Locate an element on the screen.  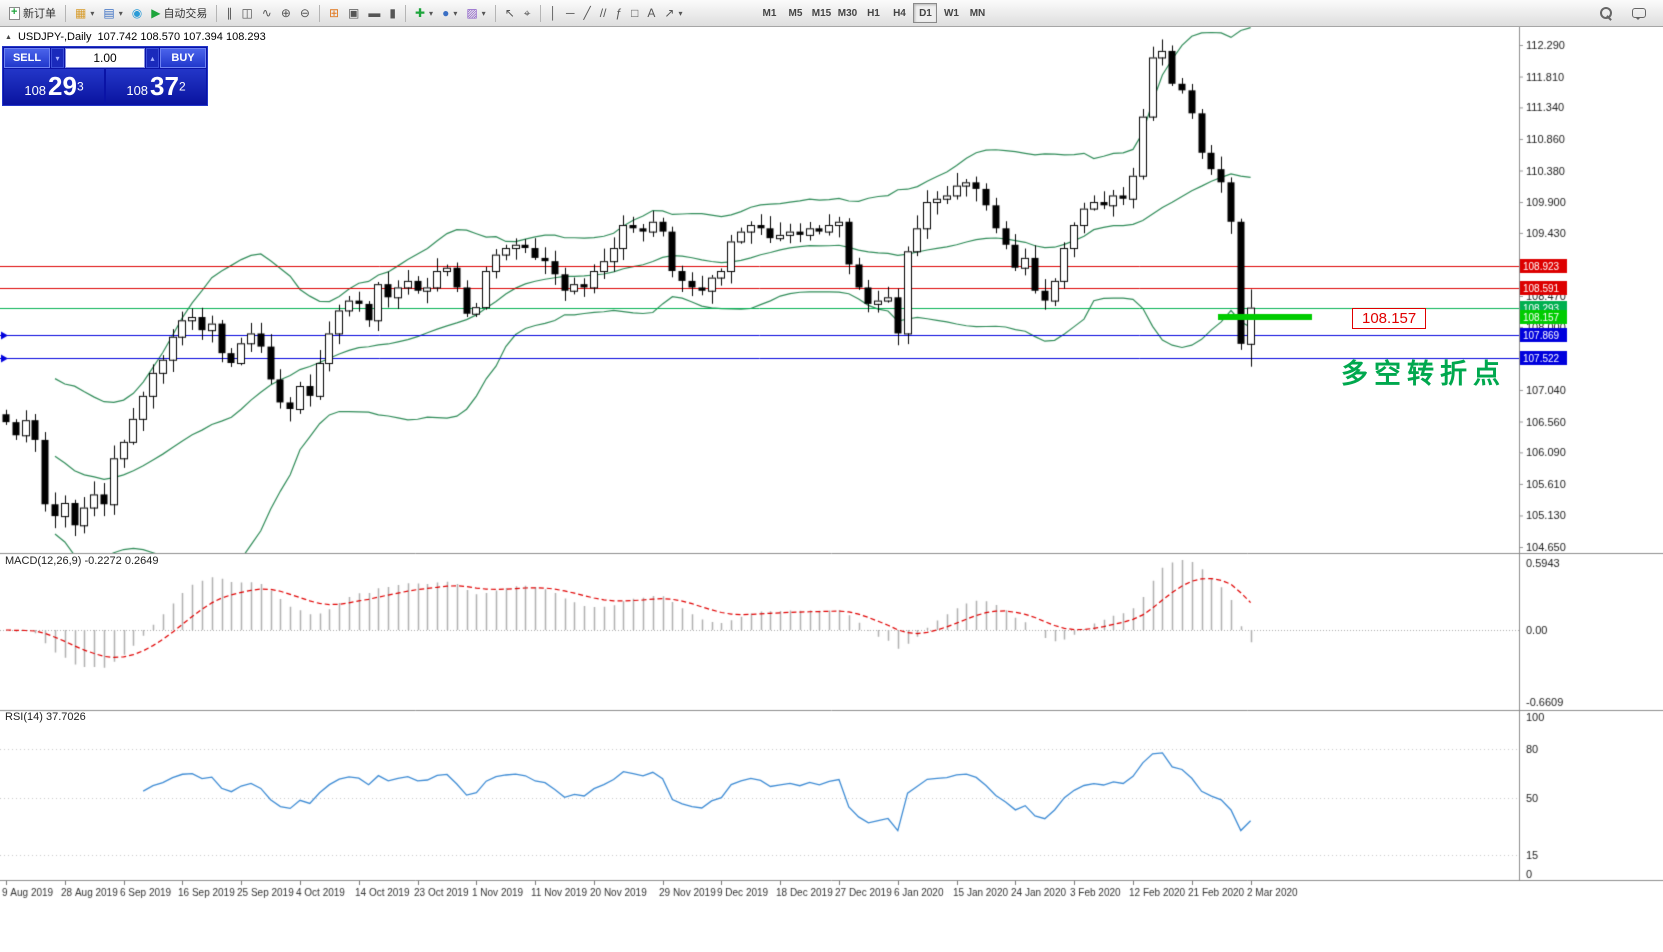
profiles-icon: ▤ is located at coordinates (109, 13).